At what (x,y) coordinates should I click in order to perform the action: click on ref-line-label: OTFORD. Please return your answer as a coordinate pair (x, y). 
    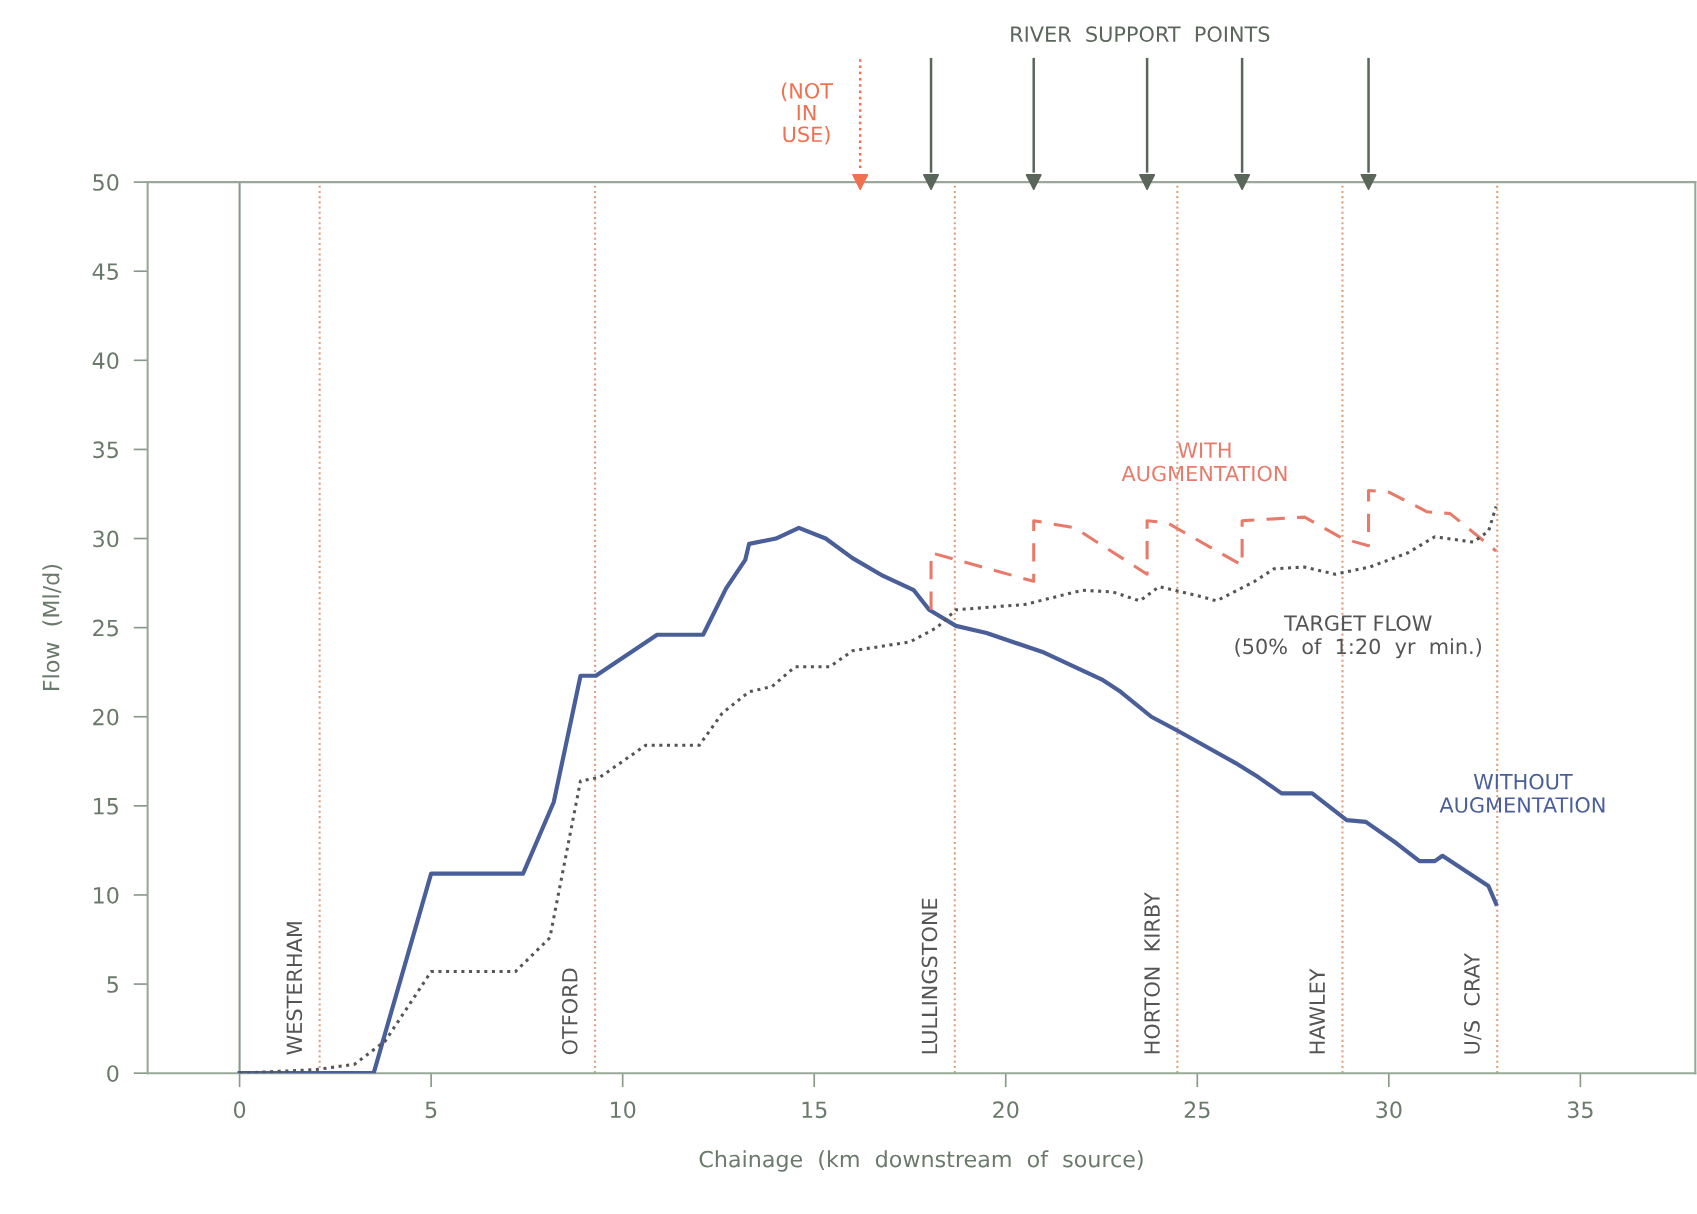
    Looking at the image, I should click on (569, 1011).